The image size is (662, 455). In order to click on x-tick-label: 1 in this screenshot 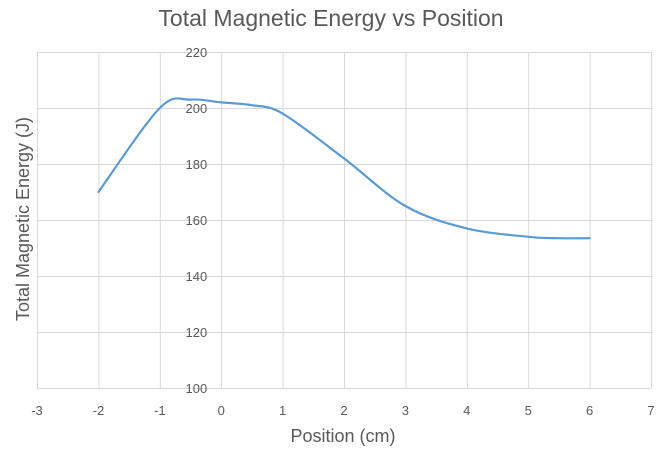, I will do `click(282, 410)`.